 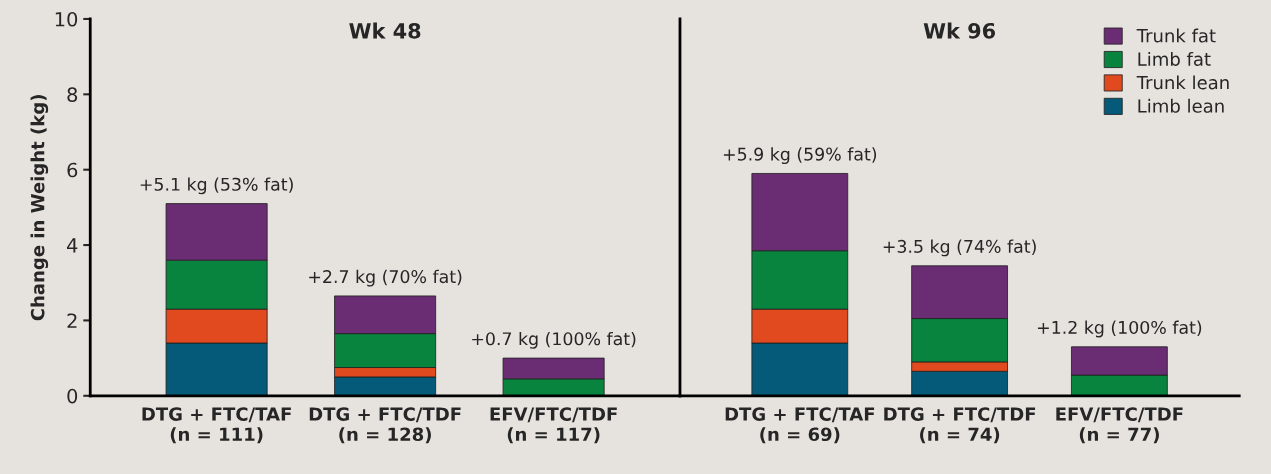 I want to click on legend-label: Limb lean, so click(x=1181, y=105).